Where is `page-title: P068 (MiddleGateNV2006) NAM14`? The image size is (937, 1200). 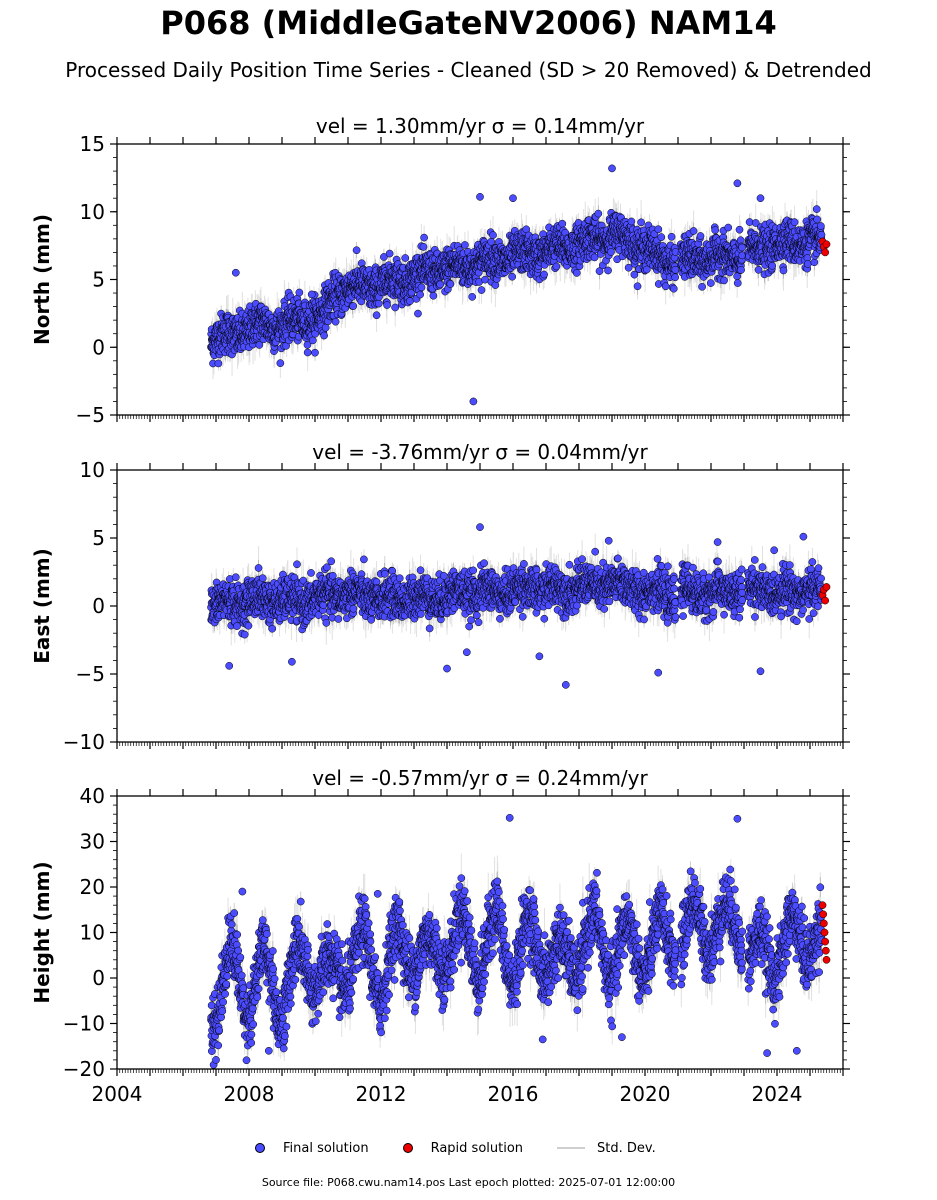 page-title: P068 (MiddleGateNV2006) NAM14 is located at coordinates (468, 23).